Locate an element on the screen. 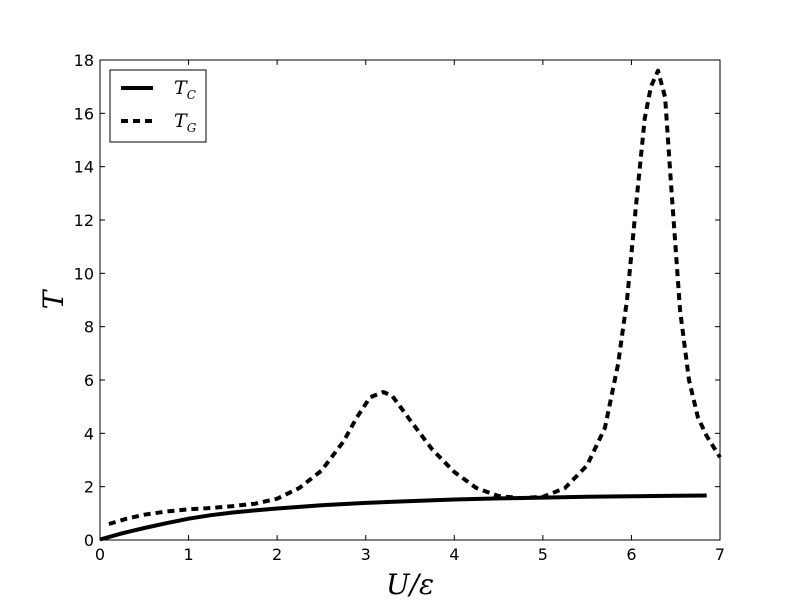 The height and width of the screenshot is (600, 800). y-tick-label: 4 is located at coordinates (89, 433).